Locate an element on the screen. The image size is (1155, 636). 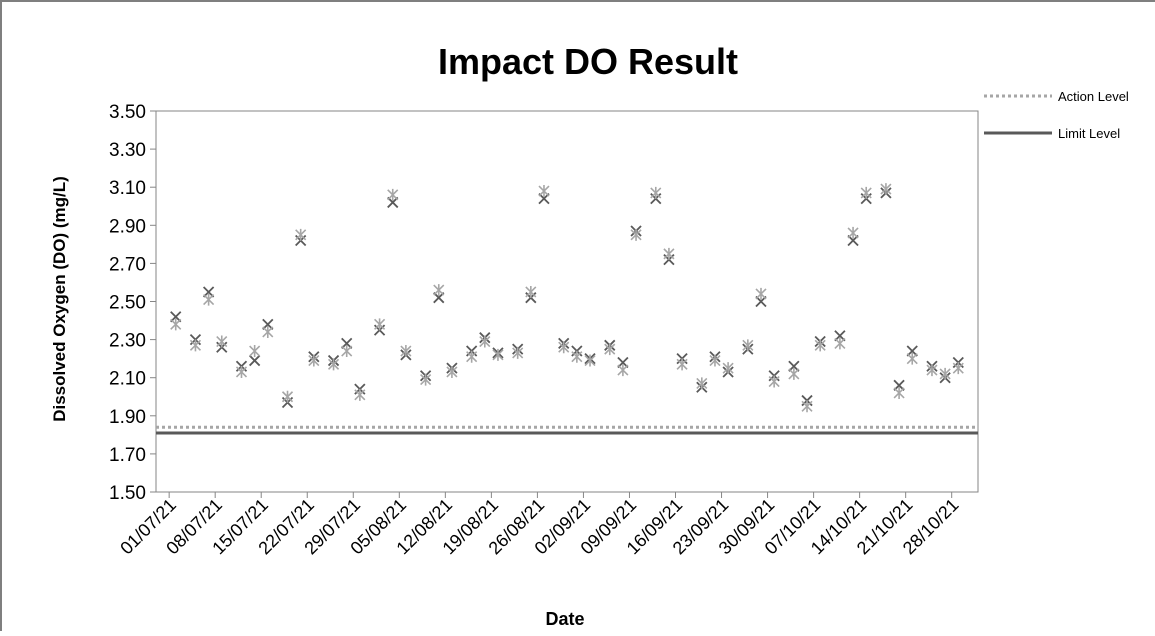
y-tick-label: 3.50 is located at coordinates (127, 112).